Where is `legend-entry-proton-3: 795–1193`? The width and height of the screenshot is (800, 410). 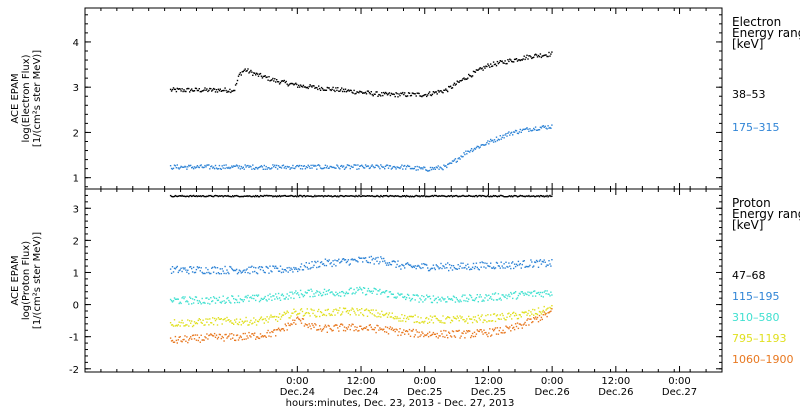
legend-entry-proton-3: 795–1193 is located at coordinates (759, 338).